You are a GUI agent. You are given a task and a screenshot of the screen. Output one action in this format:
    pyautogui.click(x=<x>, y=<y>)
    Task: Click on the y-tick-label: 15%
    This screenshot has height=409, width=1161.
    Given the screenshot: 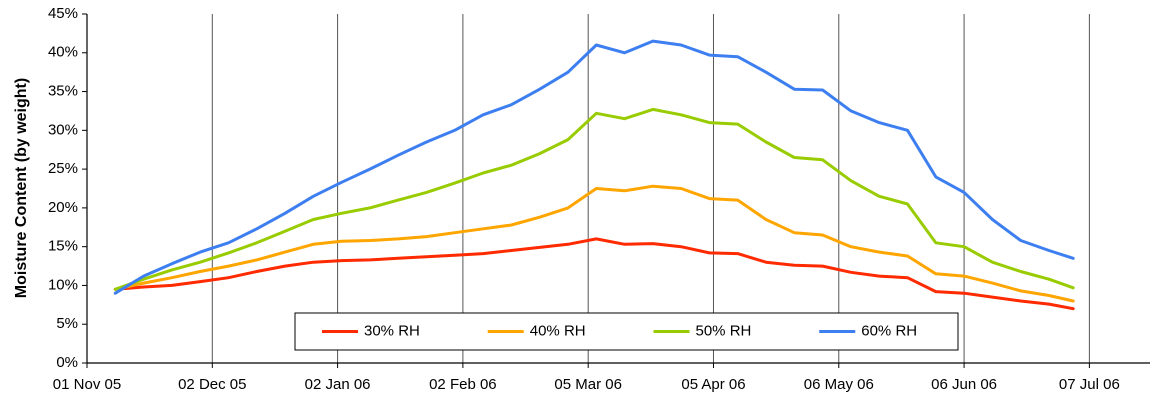 What is the action you would take?
    pyautogui.click(x=63, y=246)
    